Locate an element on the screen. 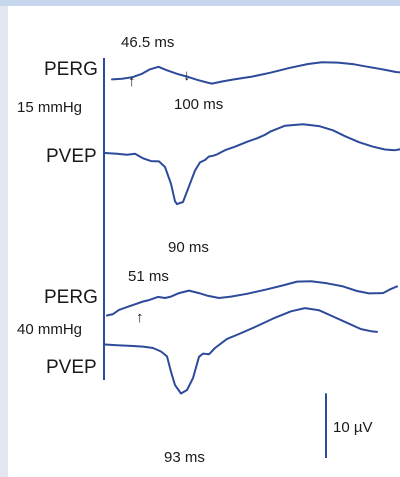 Image resolution: width=400 pixels, height=477 pixels. panel1-perg-arrow-up-icon: ↑ is located at coordinates (132, 81).